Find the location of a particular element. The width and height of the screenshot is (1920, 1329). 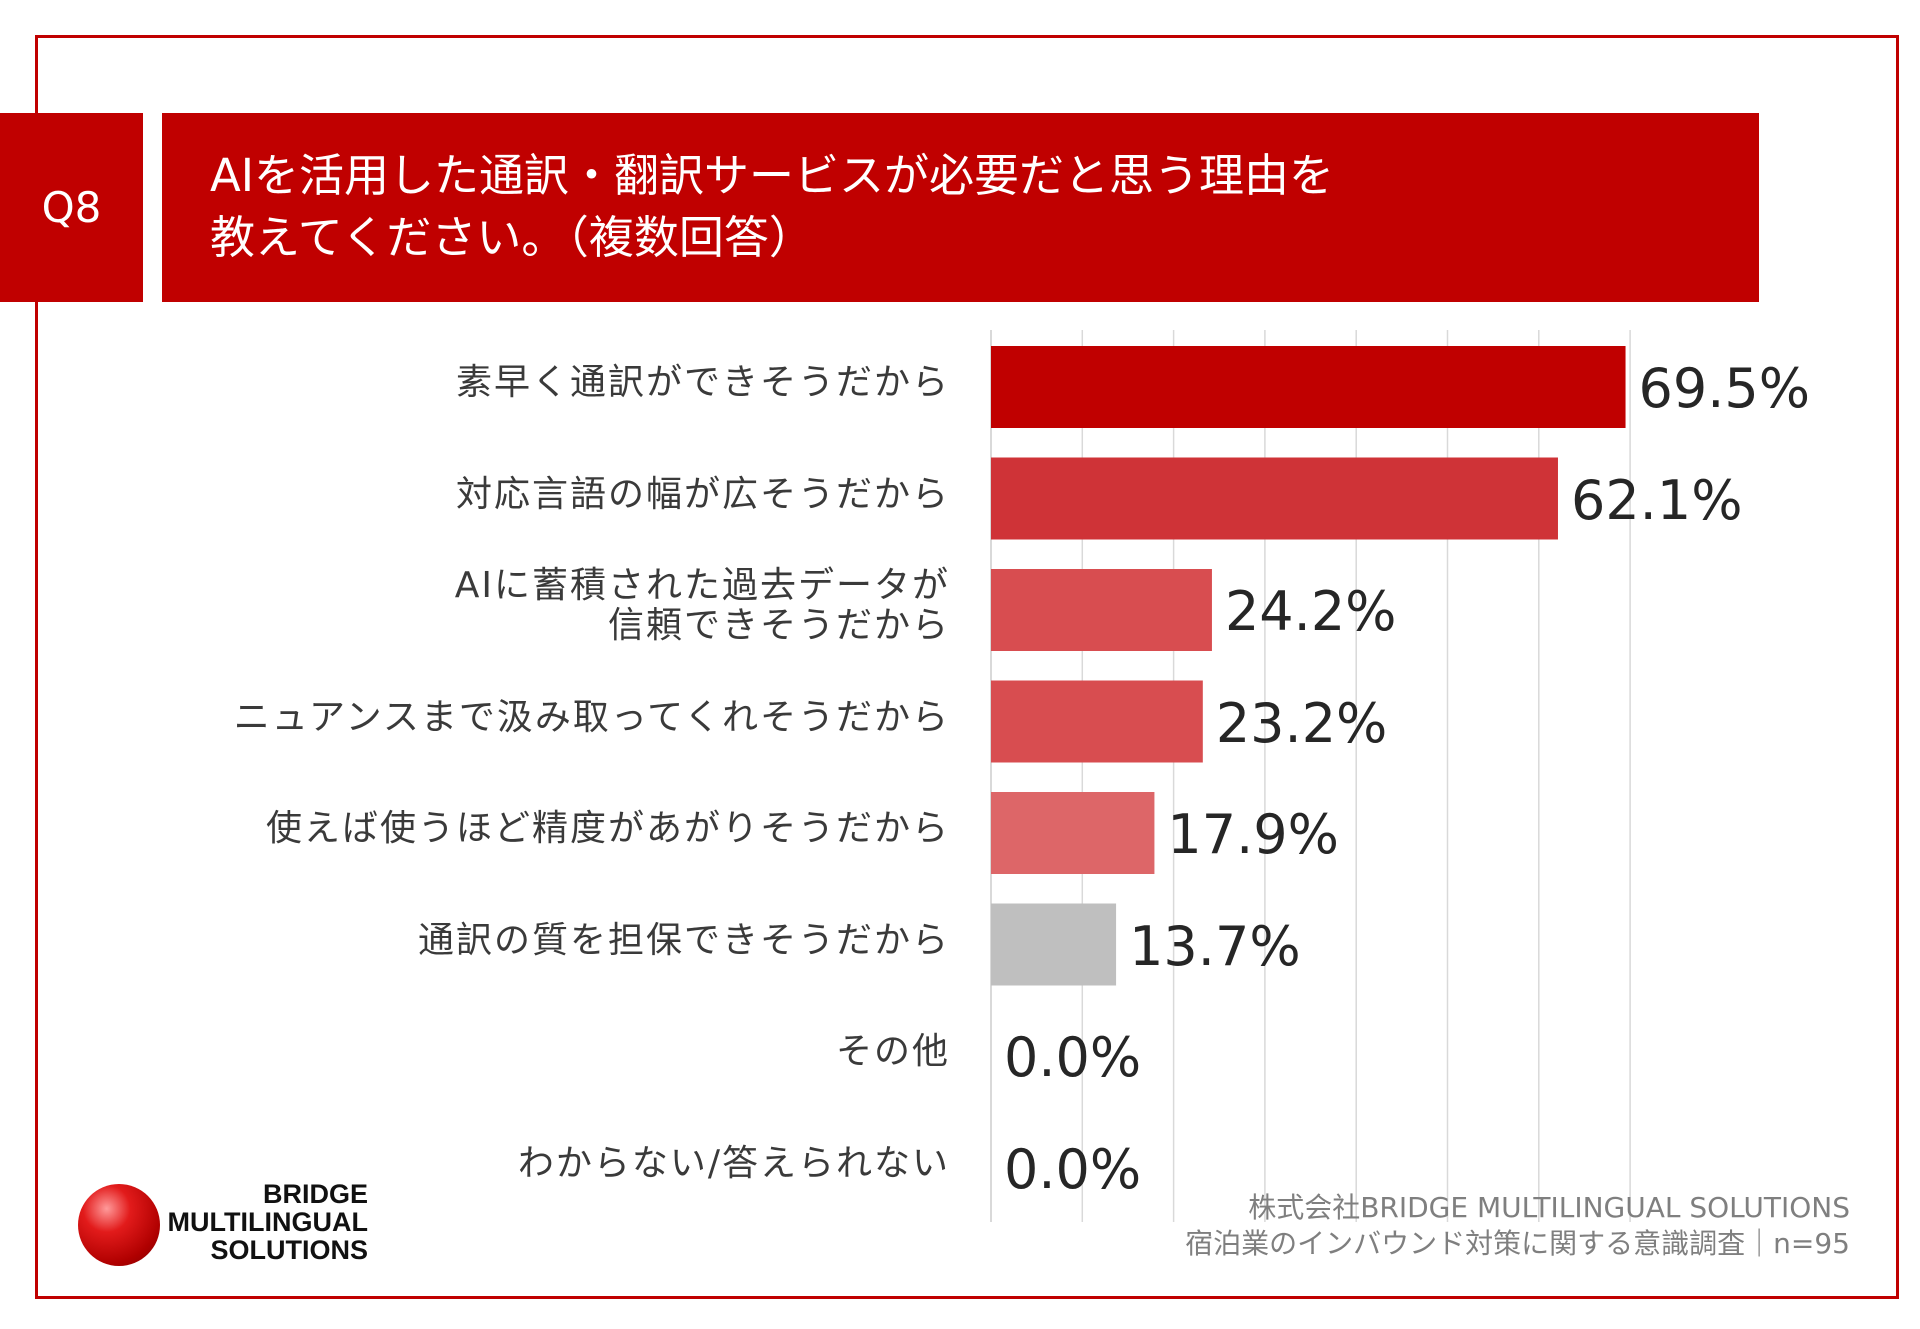

value-label-1: 62.1% is located at coordinates (1656, 500).